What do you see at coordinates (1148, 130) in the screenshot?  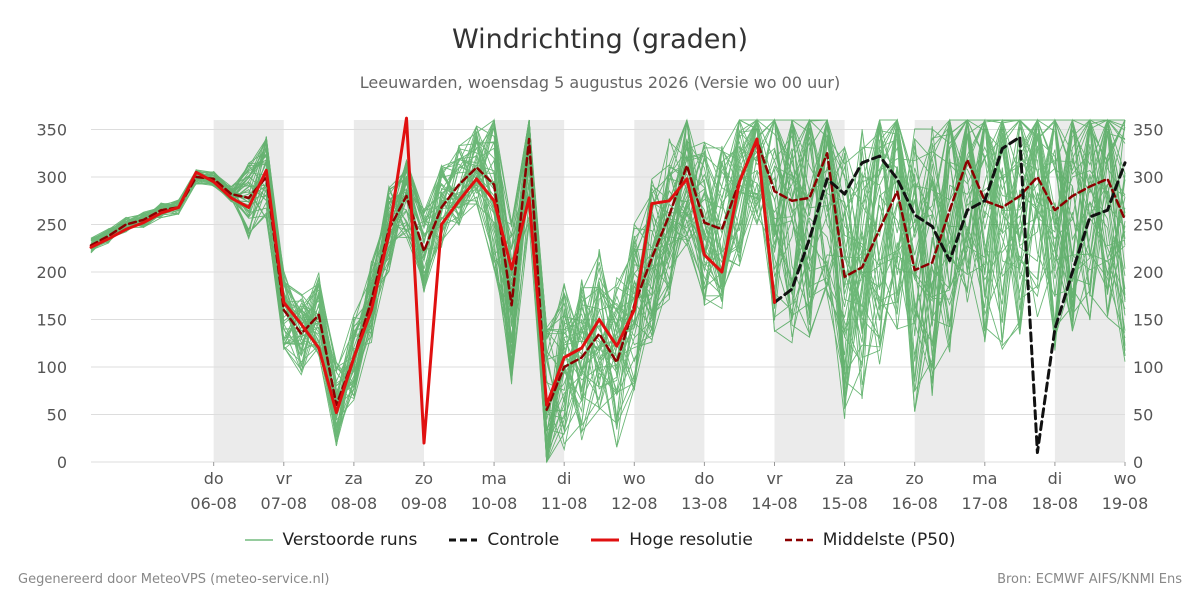 I see `y-tick-label-right: 350` at bounding box center [1148, 130].